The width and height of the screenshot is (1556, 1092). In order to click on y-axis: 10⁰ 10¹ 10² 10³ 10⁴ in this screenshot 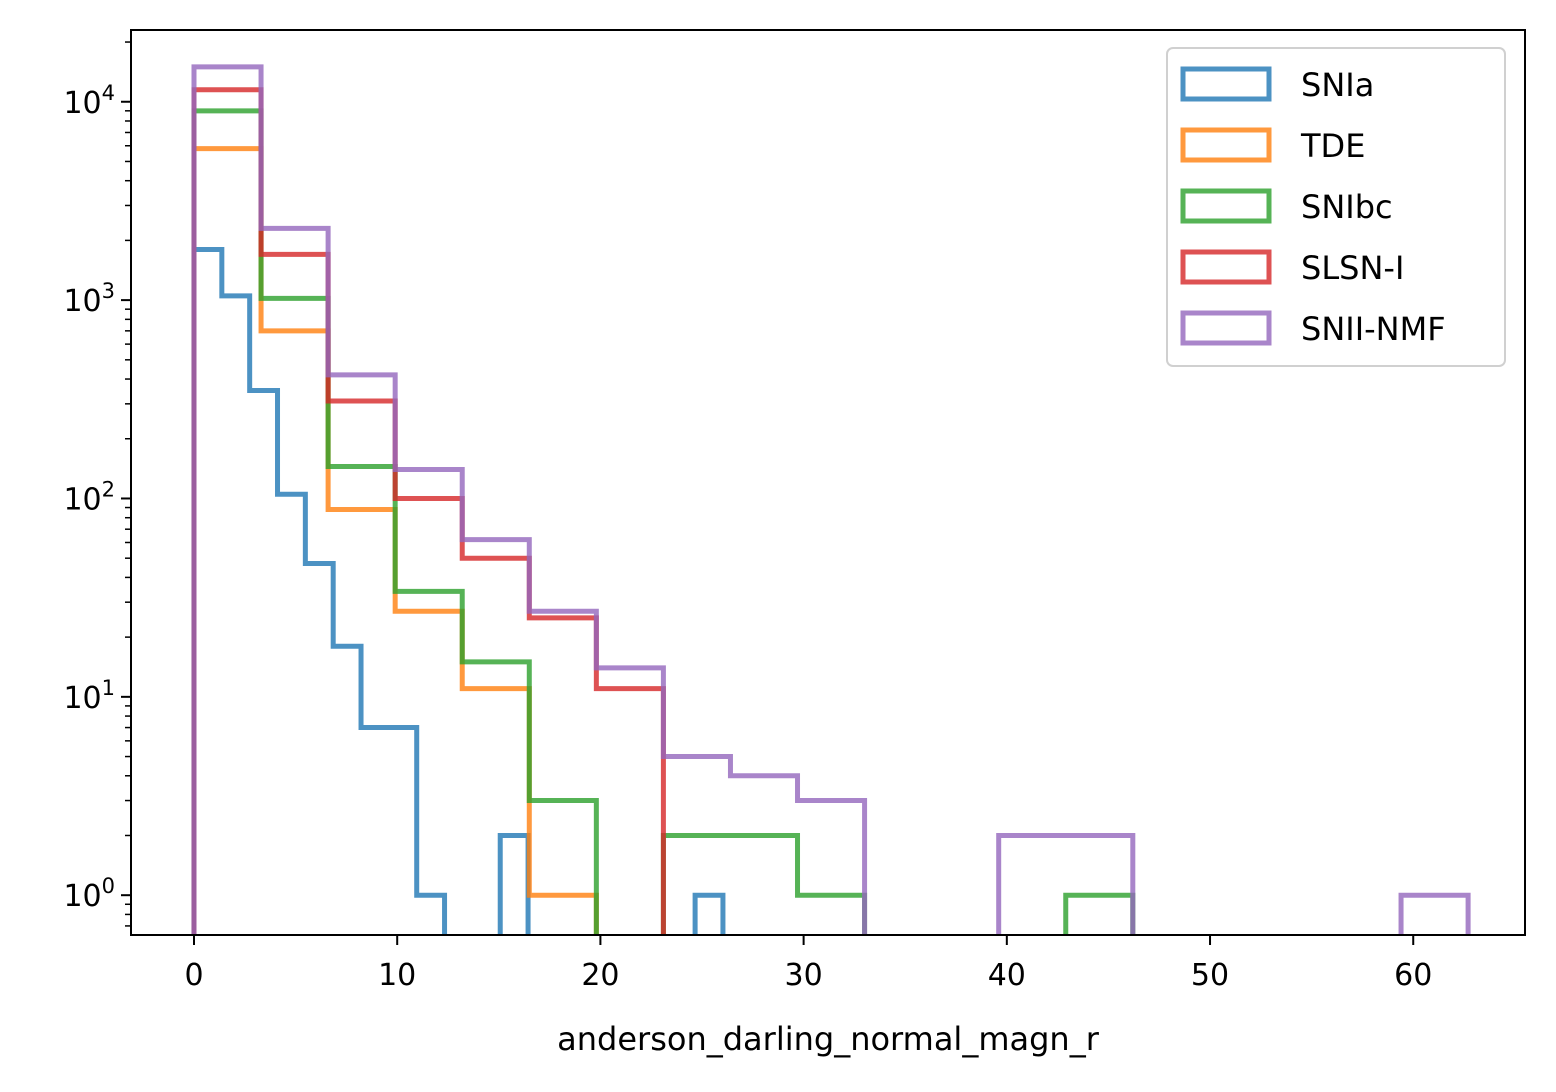, I will do `click(97, 484)`.